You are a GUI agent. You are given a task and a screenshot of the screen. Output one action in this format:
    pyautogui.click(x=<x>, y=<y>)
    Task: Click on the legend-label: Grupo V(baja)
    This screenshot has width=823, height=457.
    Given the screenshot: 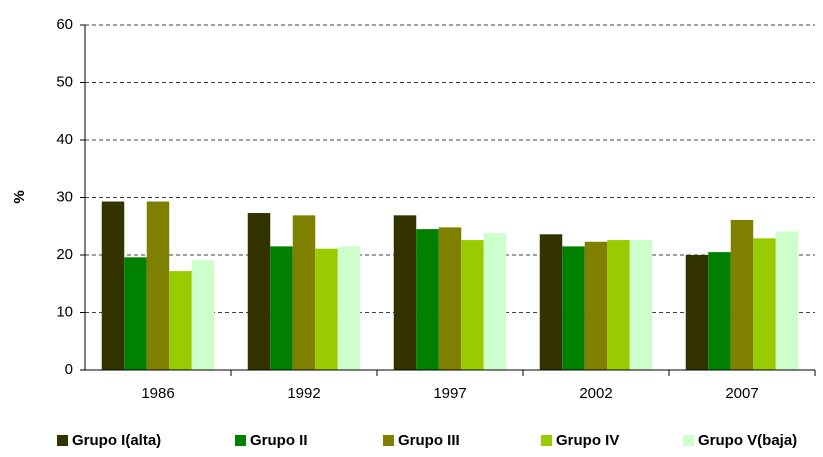 What is the action you would take?
    pyautogui.click(x=747, y=440)
    